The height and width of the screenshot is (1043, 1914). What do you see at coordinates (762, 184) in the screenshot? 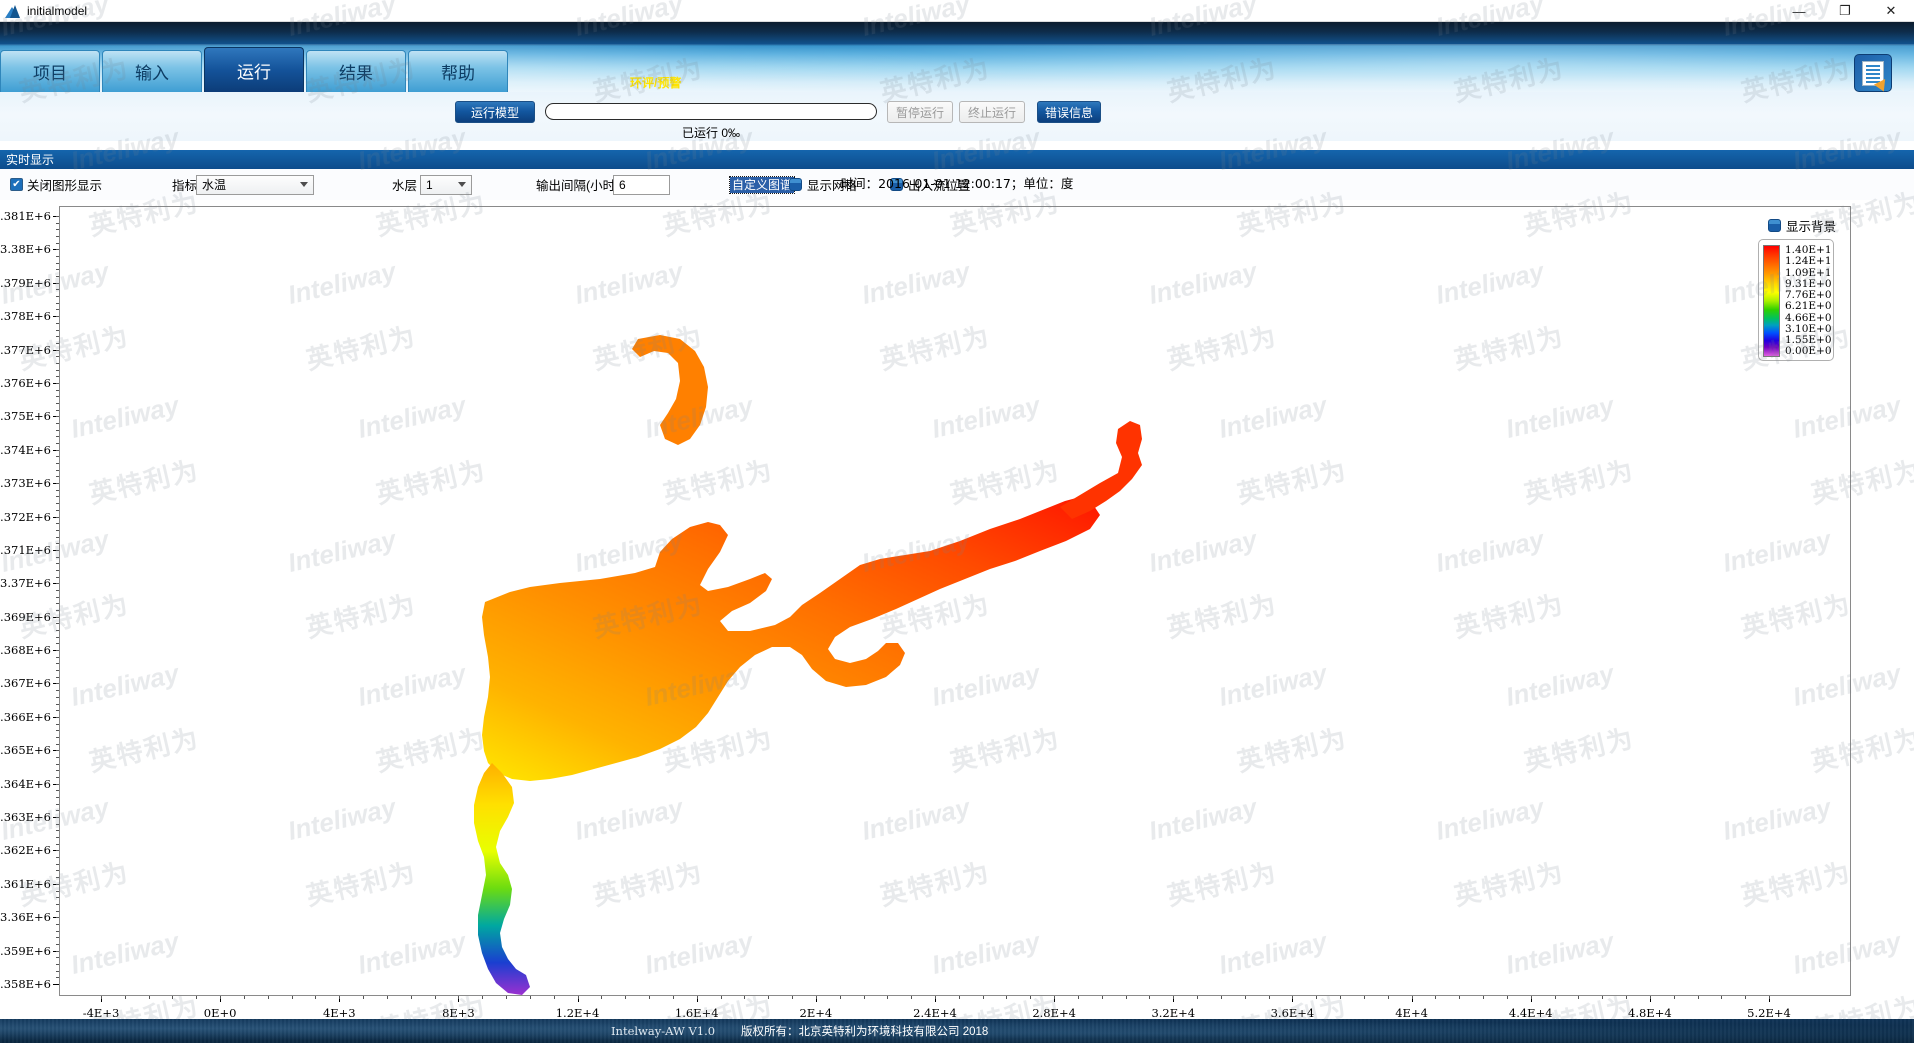
I see `custom-palette-button: 自定义图谱` at bounding box center [762, 184].